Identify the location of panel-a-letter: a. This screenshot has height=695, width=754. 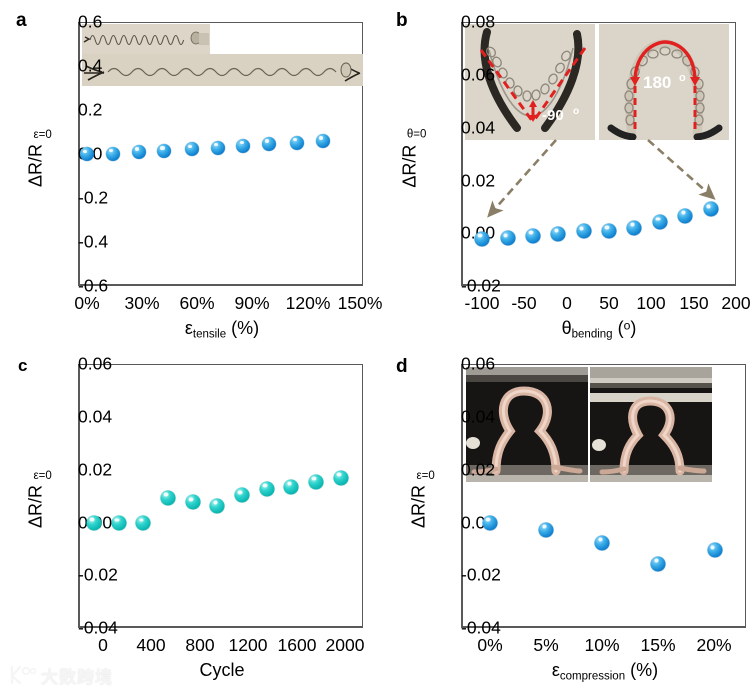
(21, 20).